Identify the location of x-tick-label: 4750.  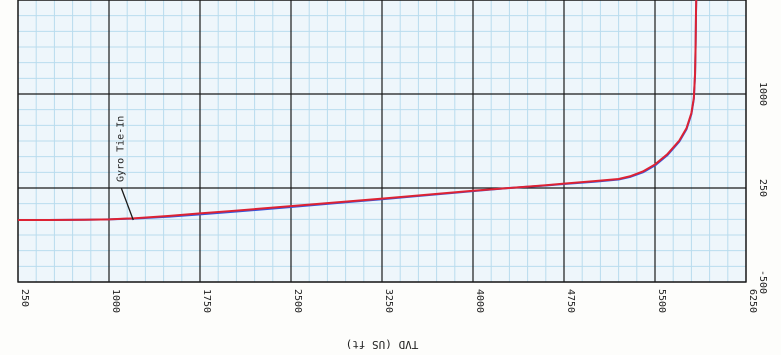
(570, 301).